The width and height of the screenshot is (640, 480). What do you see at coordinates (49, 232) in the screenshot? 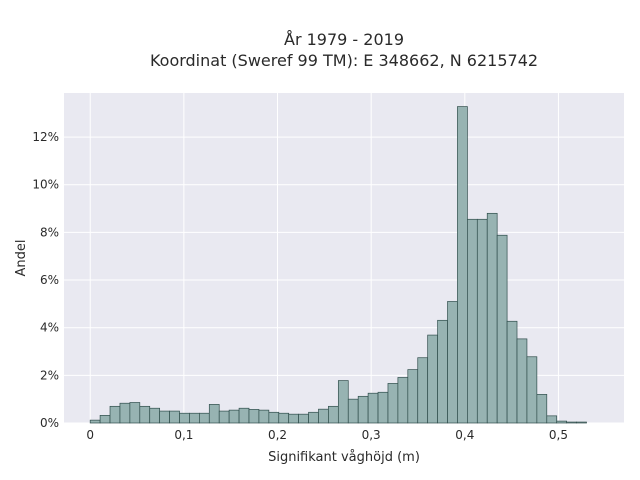
I see `y-tick-label: 8%` at bounding box center [49, 232].